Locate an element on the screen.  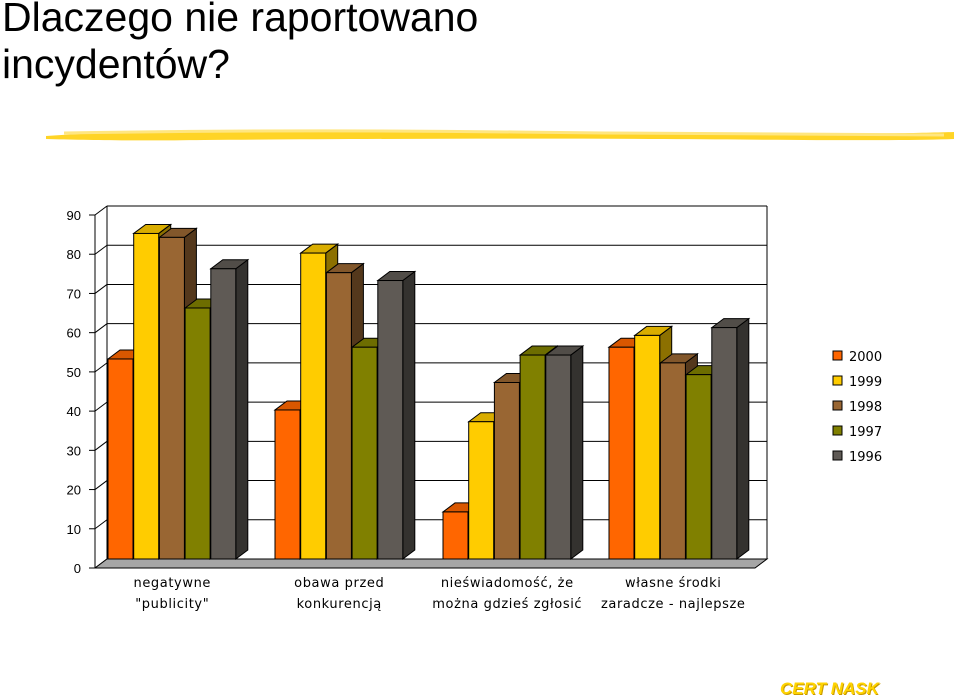
x-category-label: negatywne is located at coordinates (172, 583).